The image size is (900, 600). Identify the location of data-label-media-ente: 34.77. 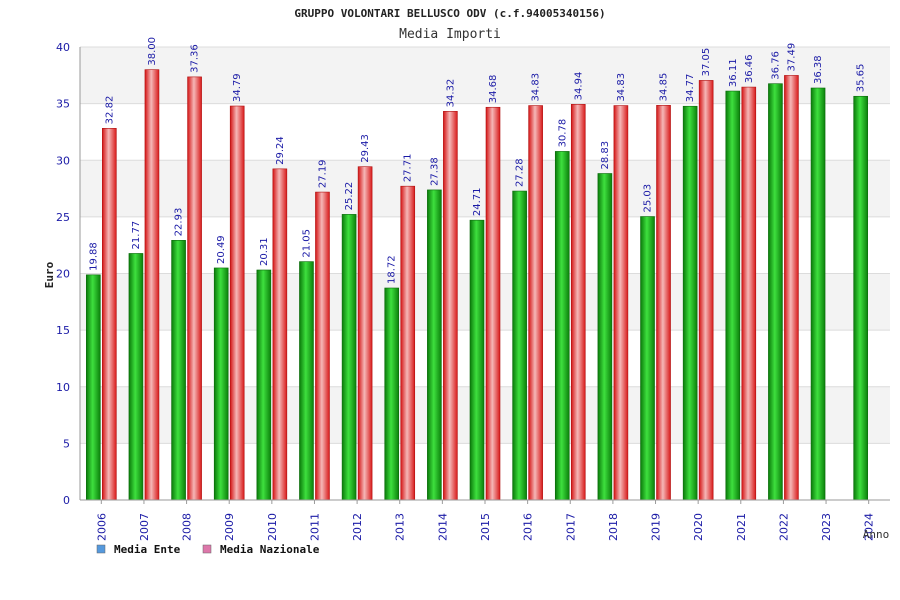
(690, 88).